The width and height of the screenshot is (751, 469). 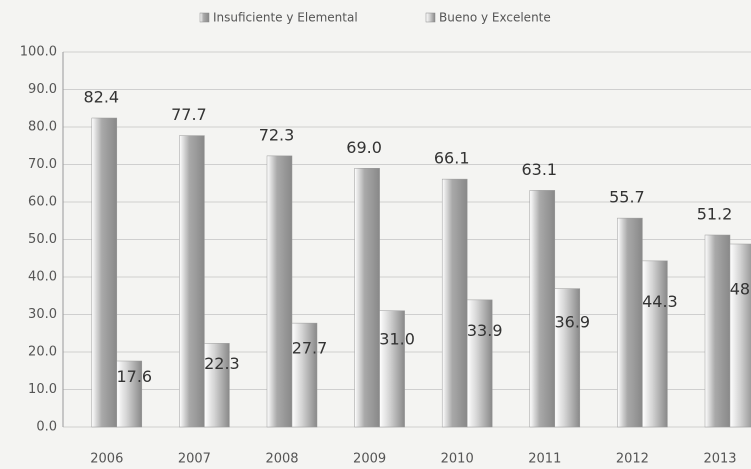 I want to click on data-label: 77.7, so click(x=189, y=114).